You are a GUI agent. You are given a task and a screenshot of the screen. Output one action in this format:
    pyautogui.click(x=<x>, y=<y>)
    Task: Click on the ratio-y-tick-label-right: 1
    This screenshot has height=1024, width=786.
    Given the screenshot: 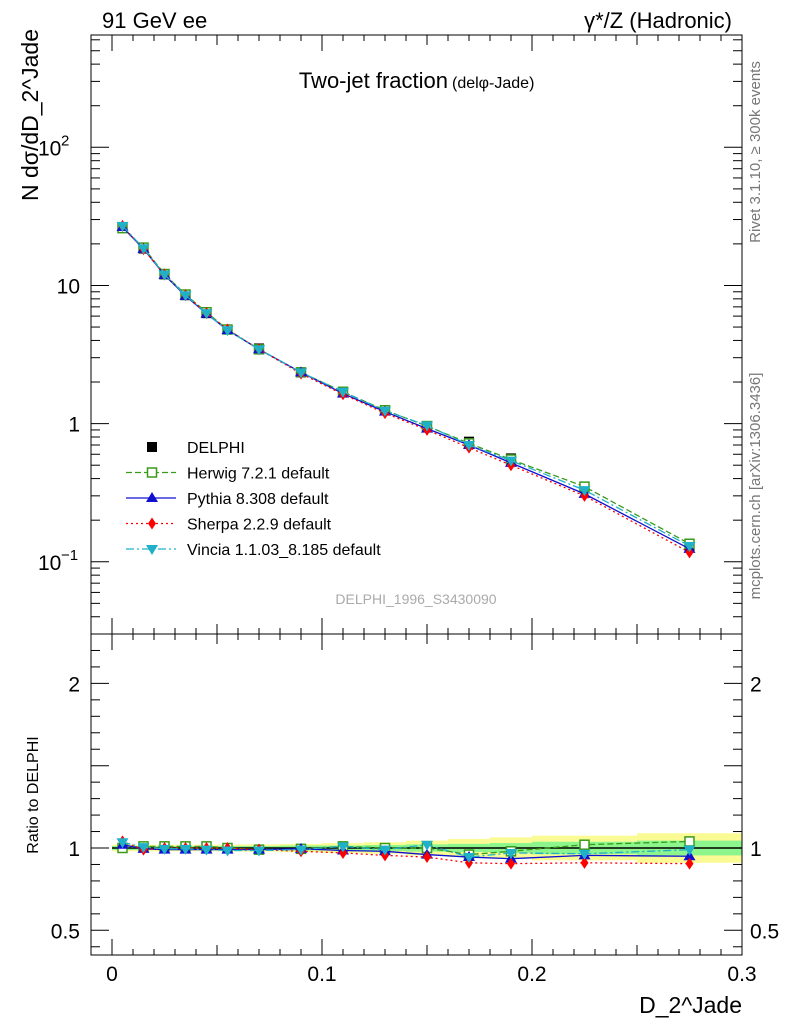 What is the action you would take?
    pyautogui.click(x=756, y=849)
    